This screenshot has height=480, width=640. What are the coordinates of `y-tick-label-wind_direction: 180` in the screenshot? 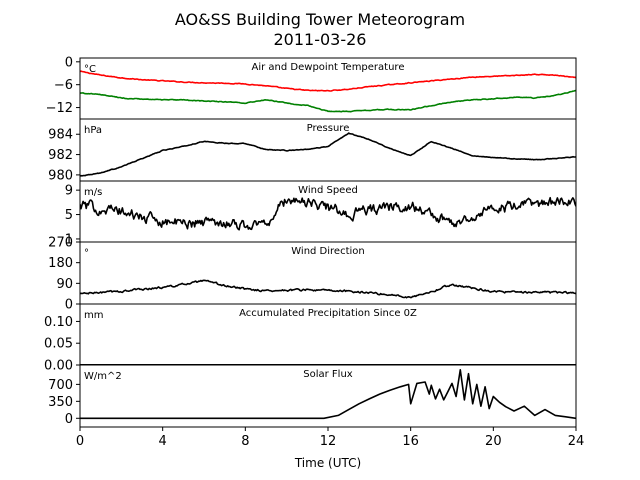 It's located at (60, 263).